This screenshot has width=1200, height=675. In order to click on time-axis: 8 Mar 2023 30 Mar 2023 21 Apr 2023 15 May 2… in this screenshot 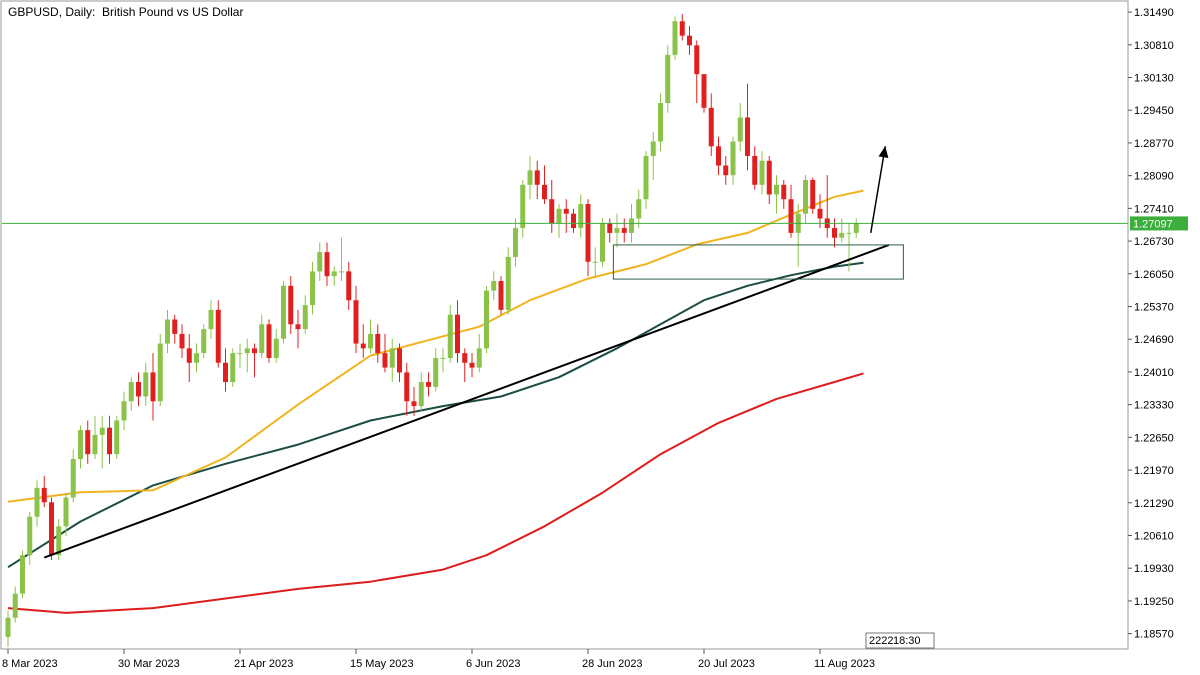, I will do `click(438, 659)`.